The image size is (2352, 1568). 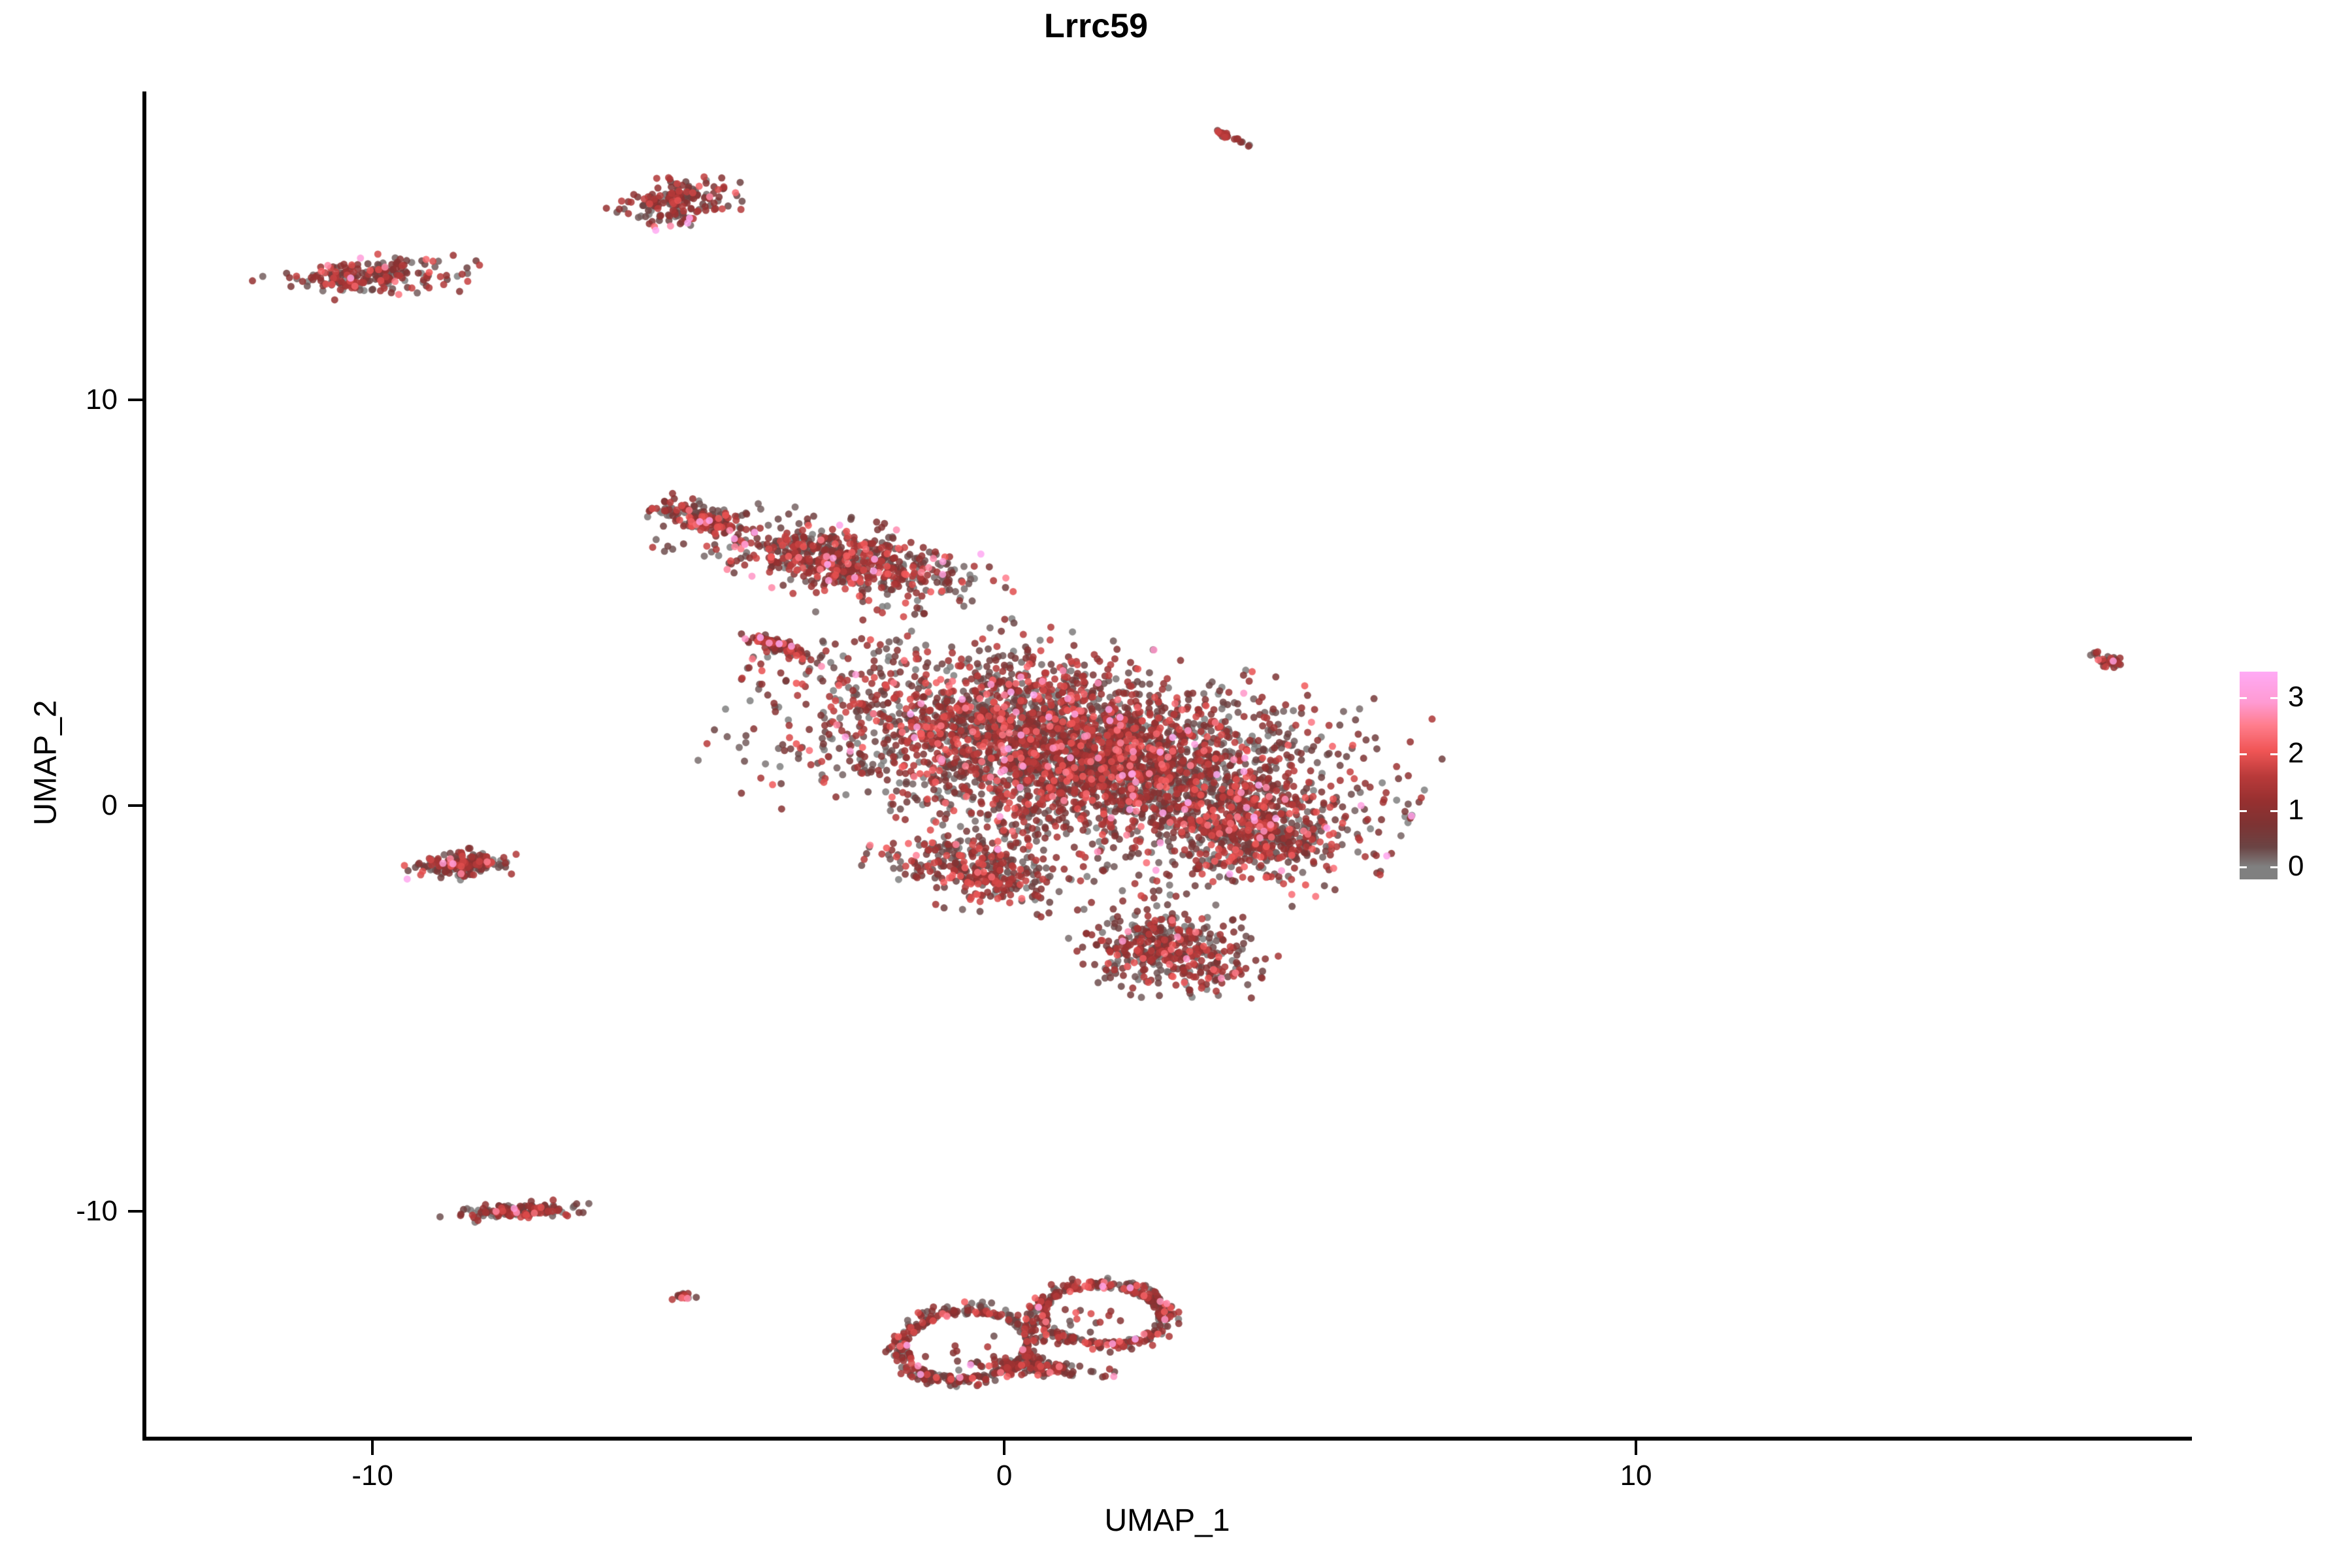 I want to click on colorbar-legend: 0 1 2 3, so click(x=2272, y=777).